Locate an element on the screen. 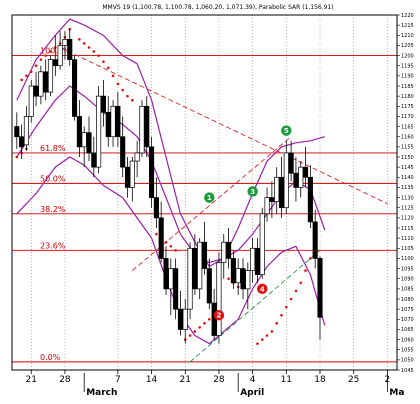 The image size is (420, 404). x-tick-label: 21 is located at coordinates (31, 380).